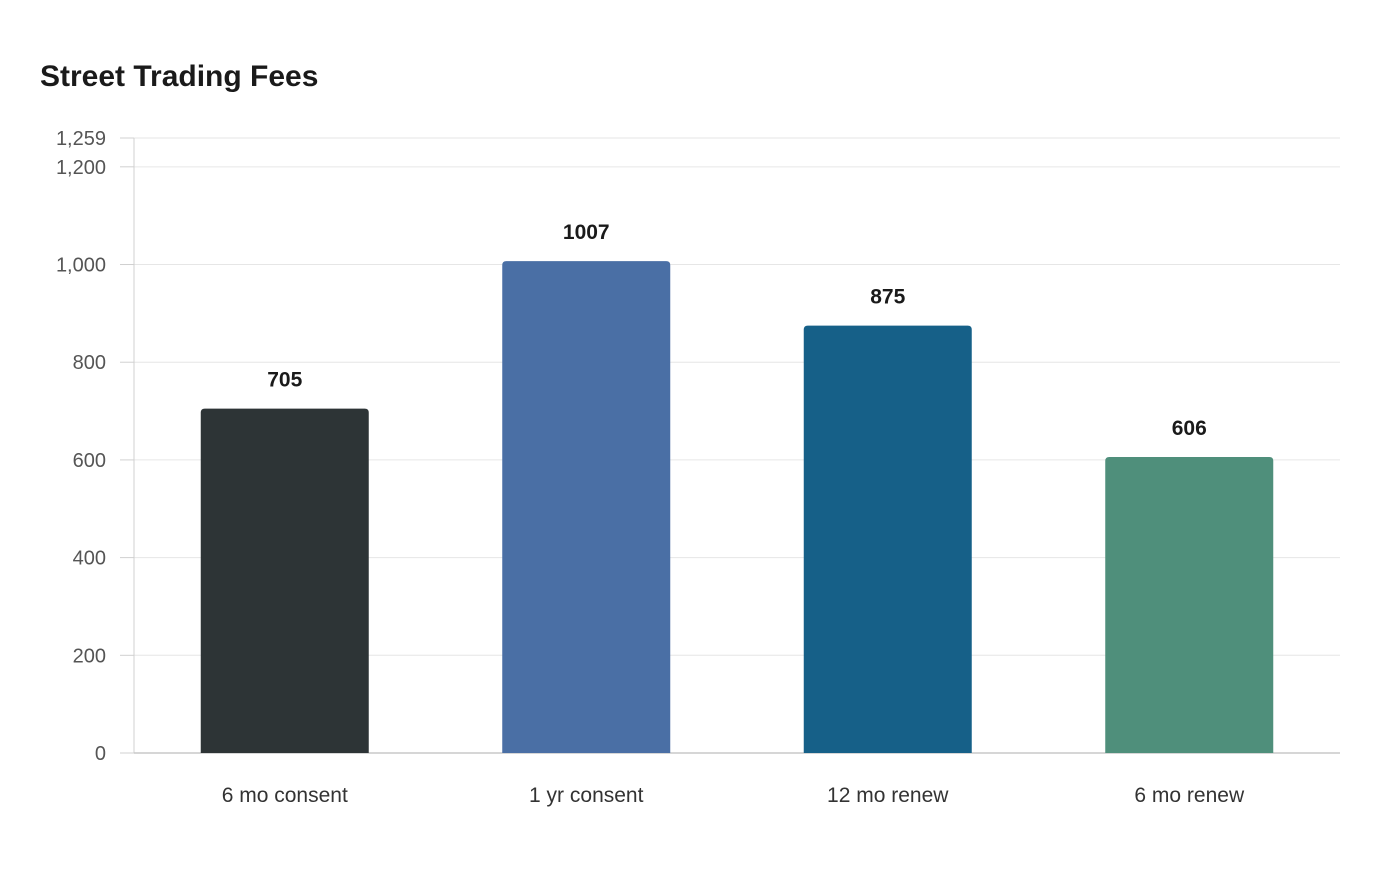 The width and height of the screenshot is (1400, 880). I want to click on x-category-label: 6 mo renew, so click(1189, 795).